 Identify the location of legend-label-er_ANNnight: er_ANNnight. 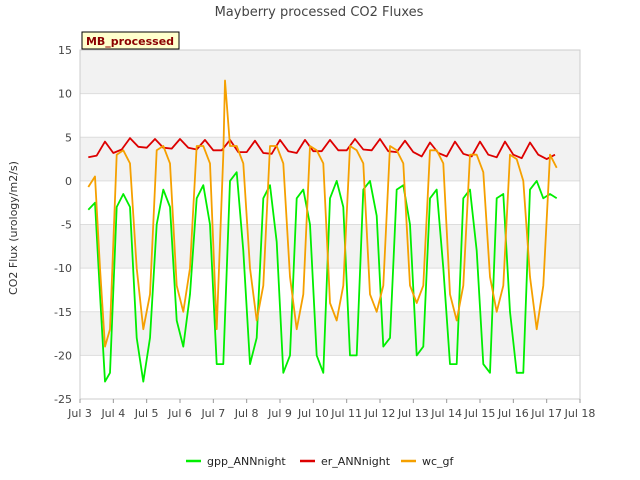
(356, 461).